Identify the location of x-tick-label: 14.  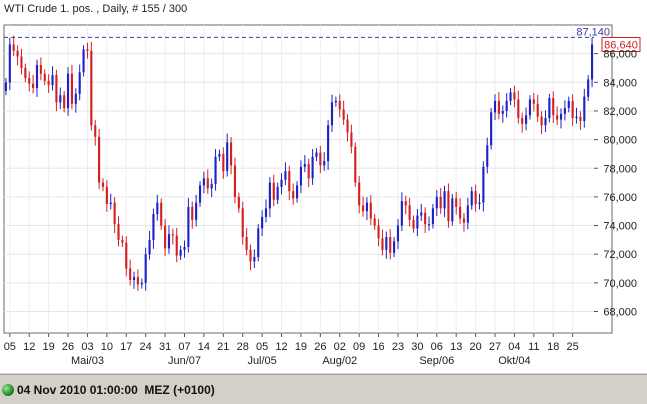
(204, 347).